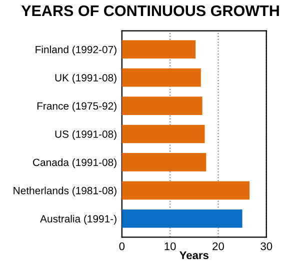 The width and height of the screenshot is (301, 268). What do you see at coordinates (85, 79) in the screenshot?
I see `y-tick-label: UK (1991-08)` at bounding box center [85, 79].